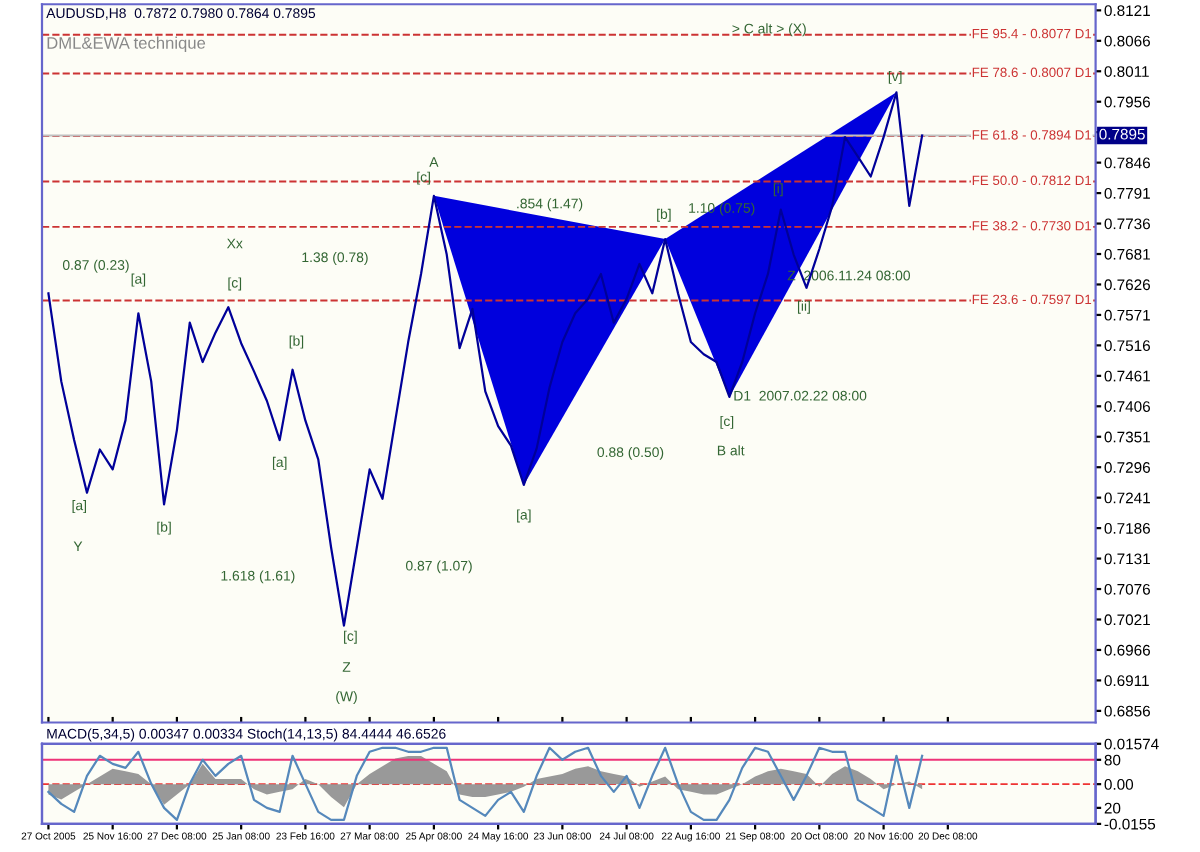  Describe the element at coordinates (126, 44) in the screenshot. I see `text: DML&EWA technique` at that location.